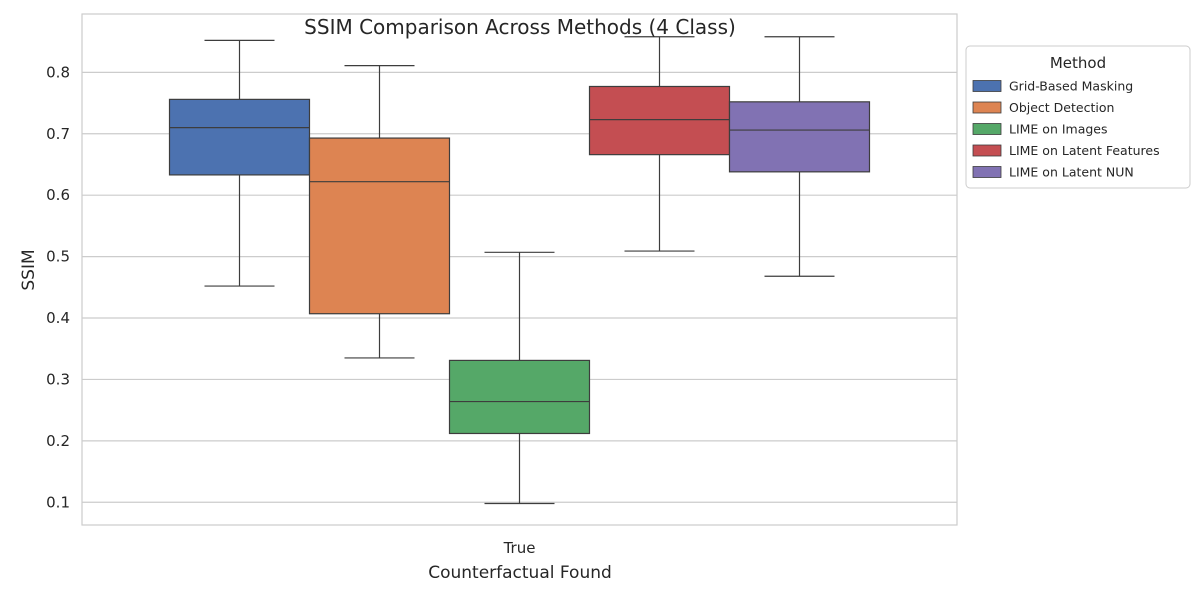  What do you see at coordinates (1084, 150) in the screenshot?
I see `legend-label: LIME on Latent Features` at bounding box center [1084, 150].